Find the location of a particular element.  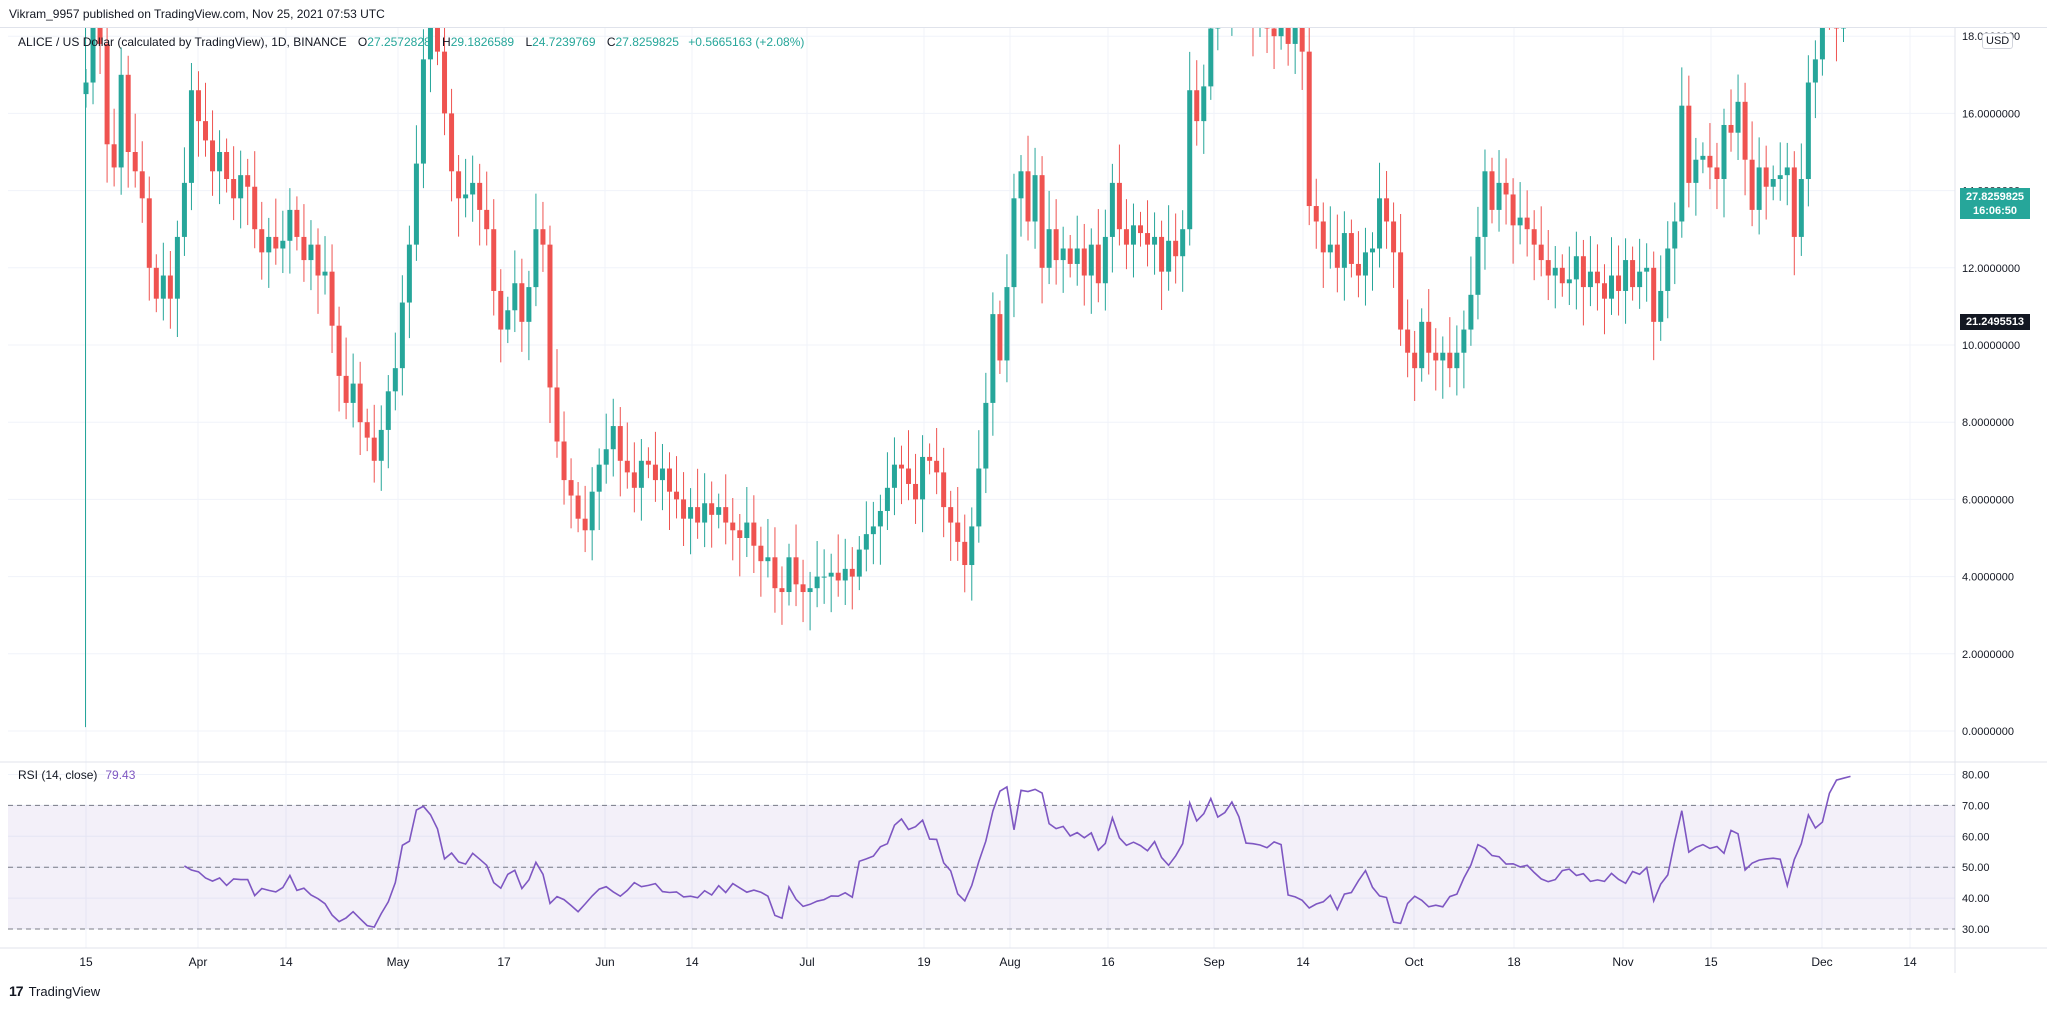

high-value: 29.1826589 is located at coordinates (482, 42).